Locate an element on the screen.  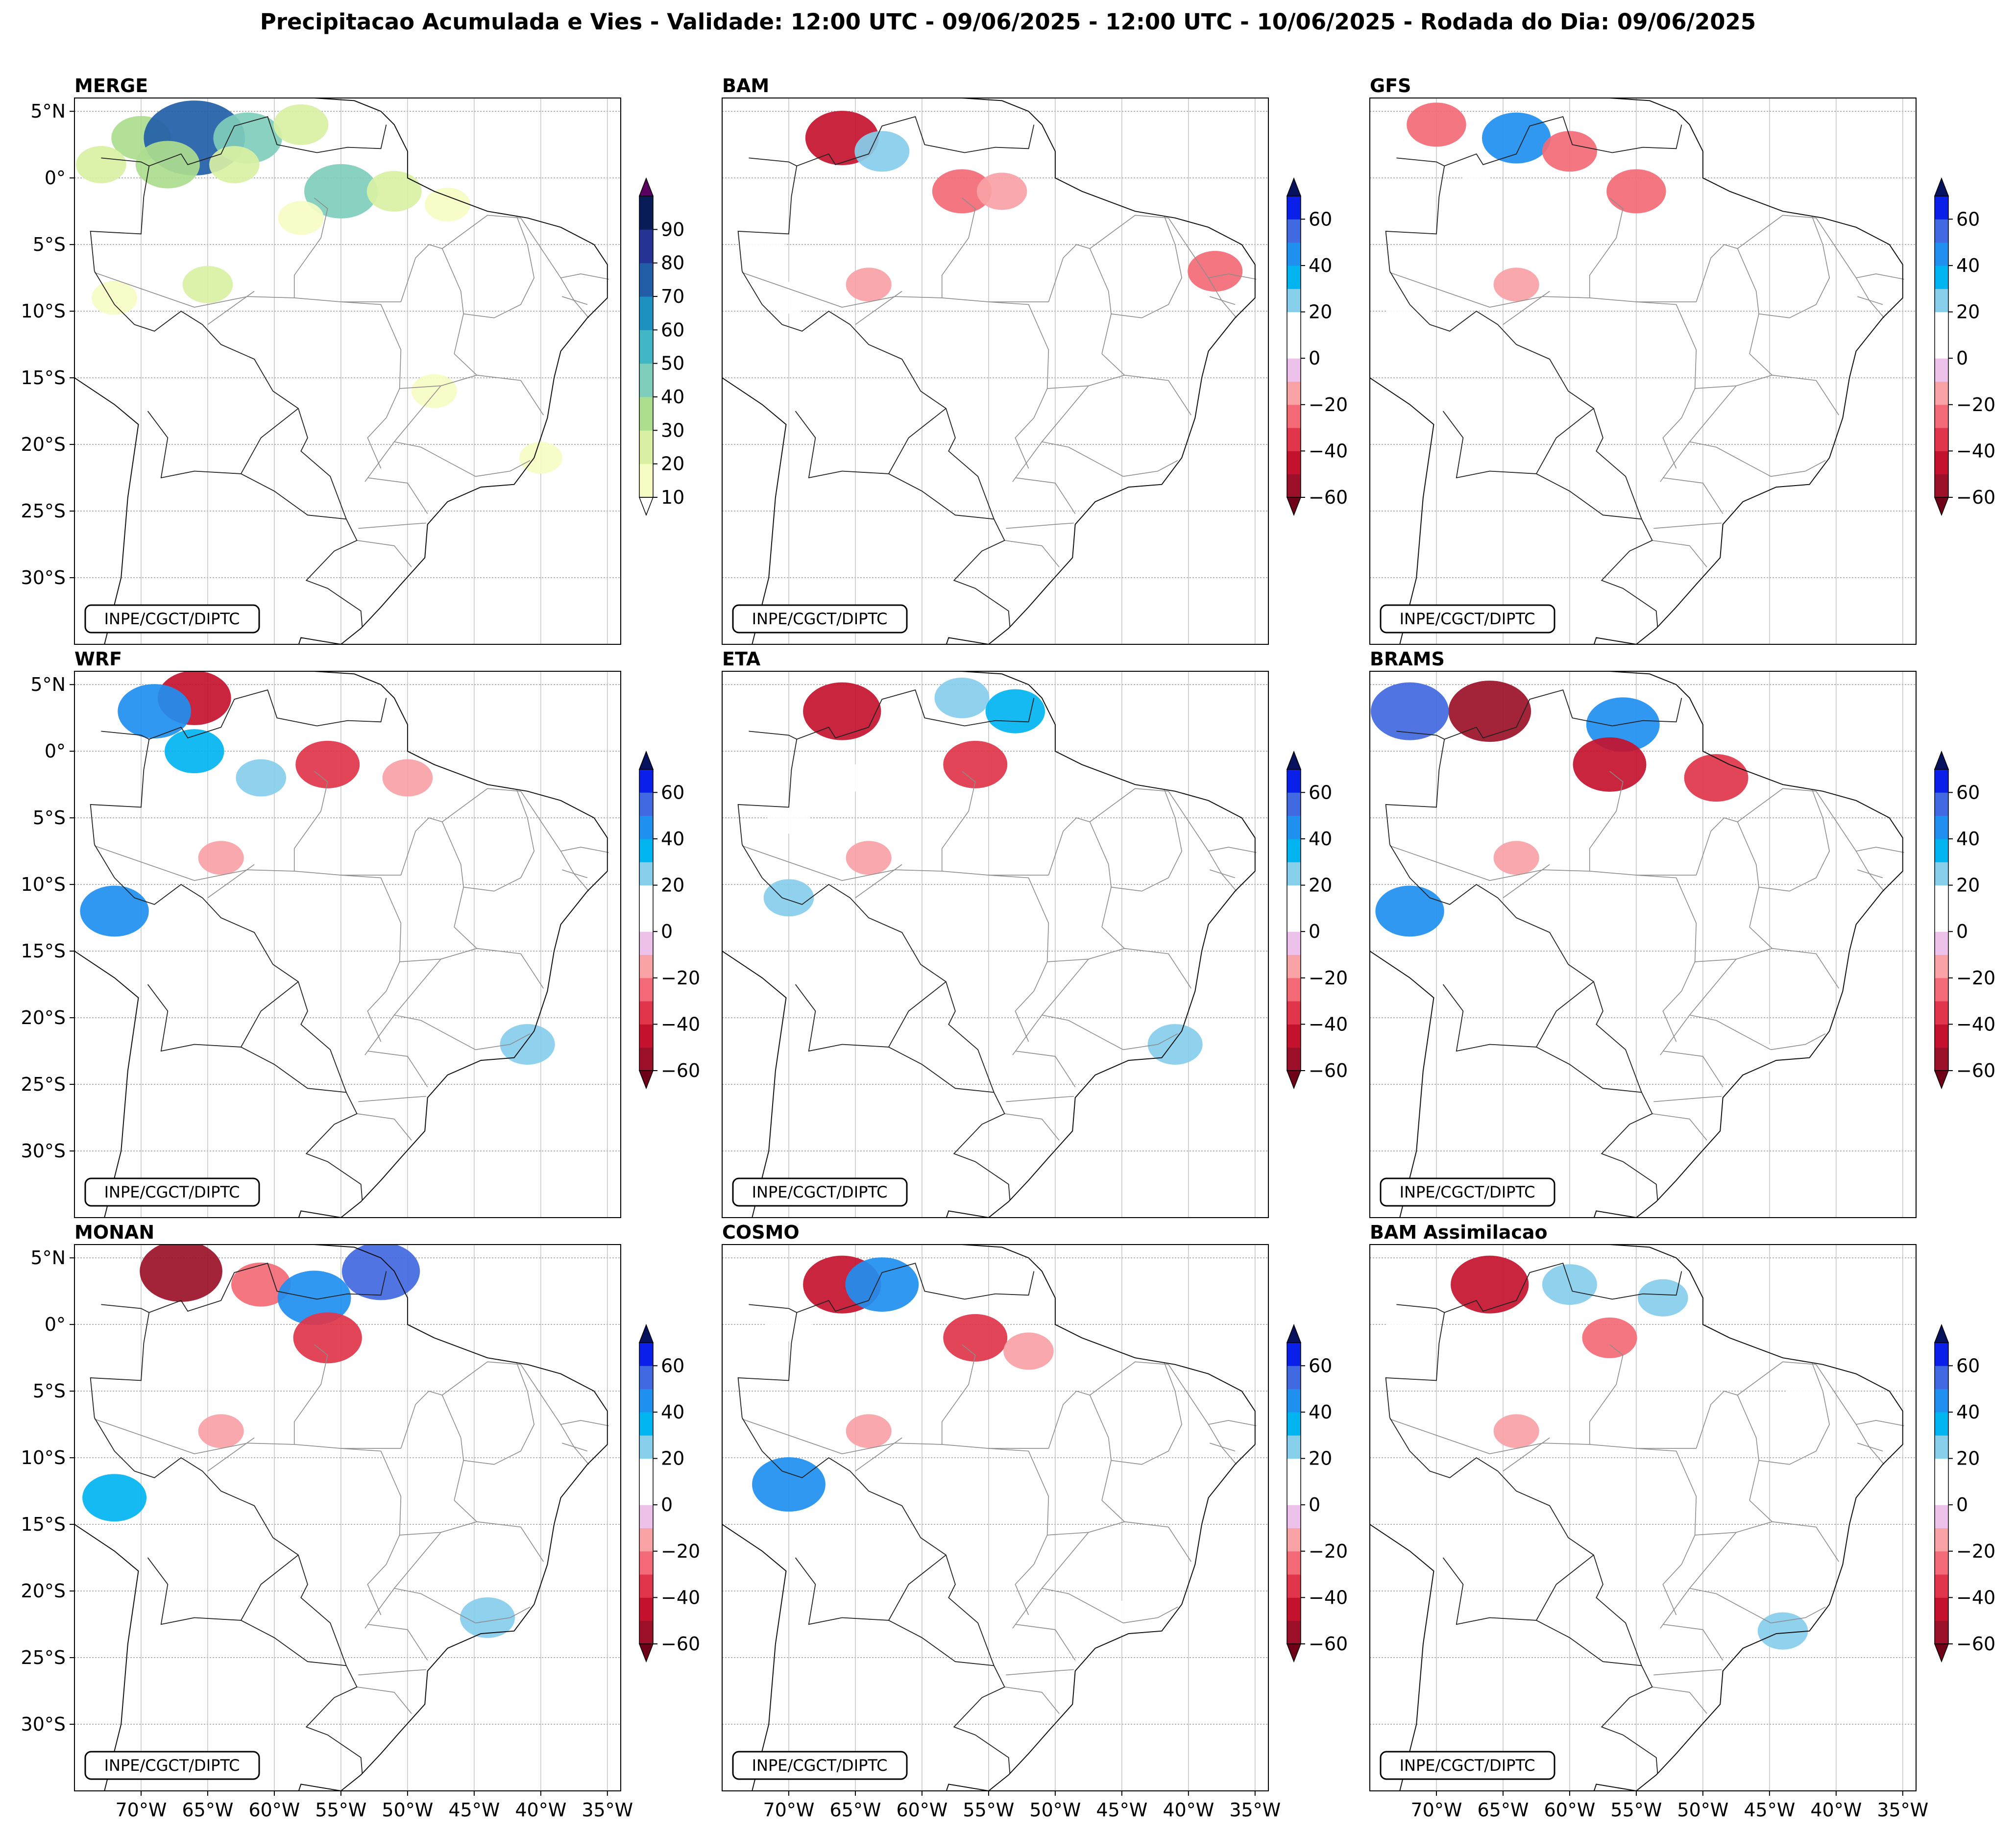
lon-tick-label: 50°W is located at coordinates (407, 1810).